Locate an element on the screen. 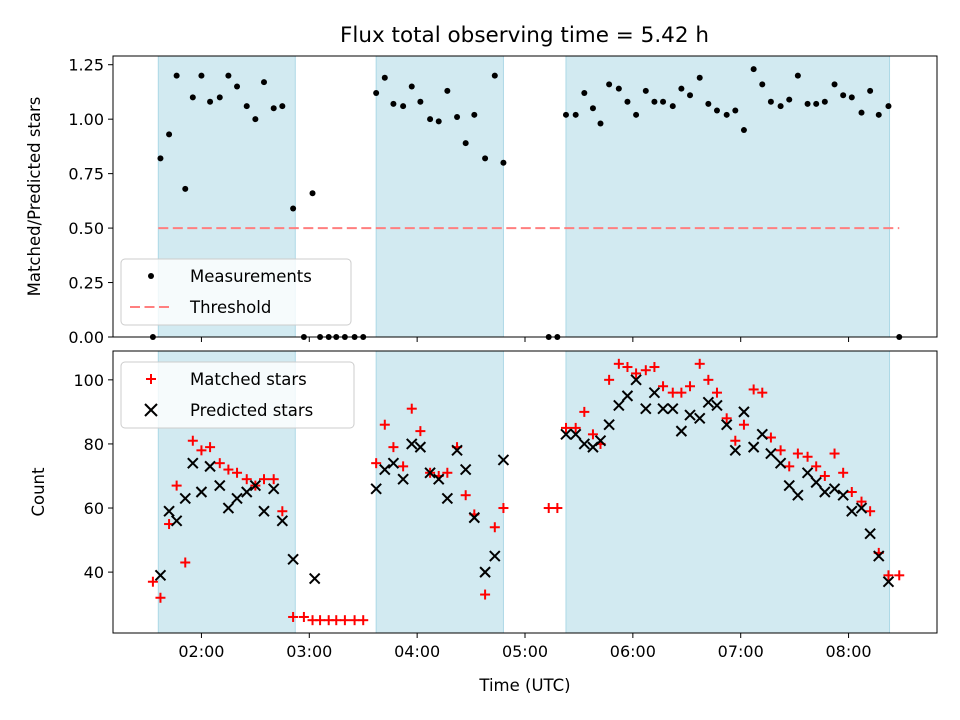  observing-interval-band is located at coordinates (439, 196).